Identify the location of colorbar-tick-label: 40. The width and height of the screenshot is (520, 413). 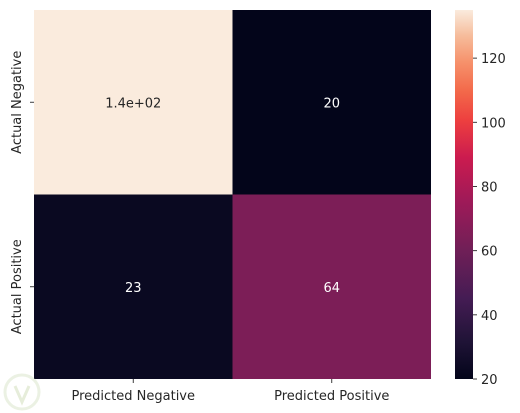
(489, 316).